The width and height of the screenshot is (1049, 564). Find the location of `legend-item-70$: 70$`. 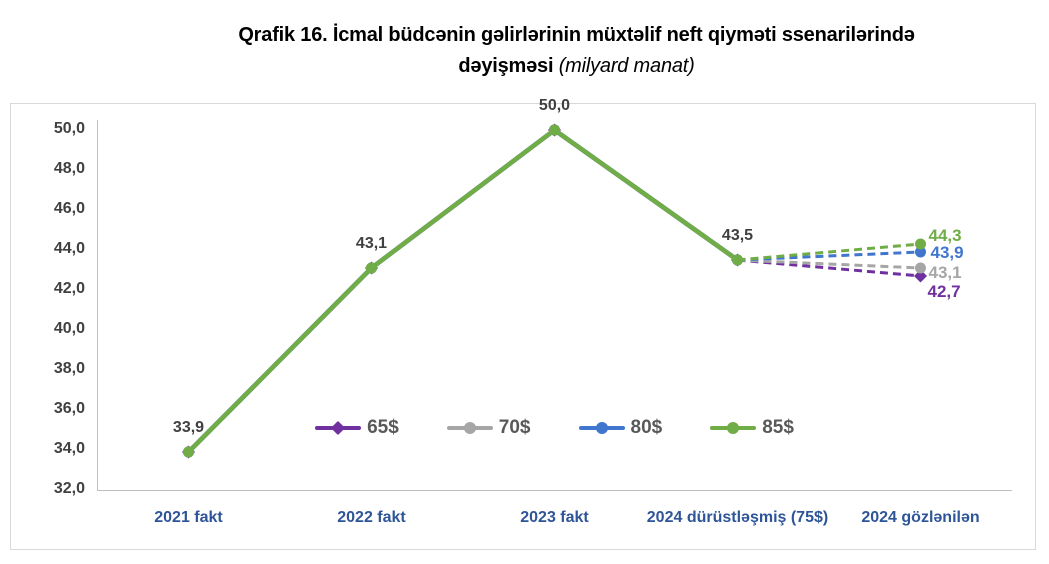

legend-item-70$: 70$ is located at coordinates (488, 428).